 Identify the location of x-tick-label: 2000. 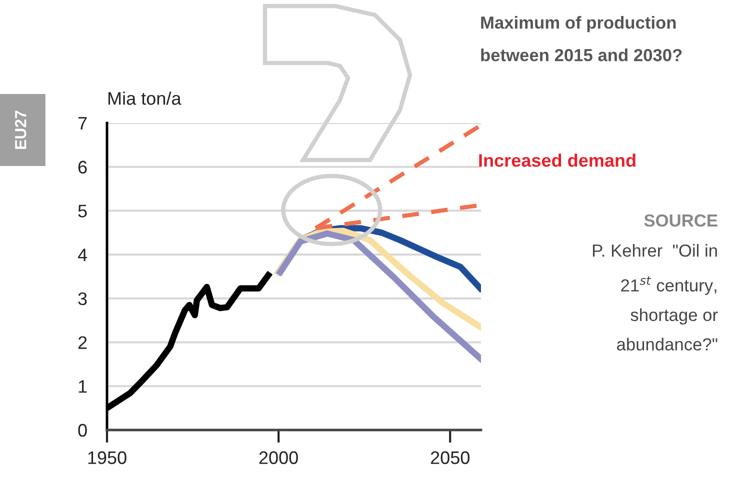
(278, 457).